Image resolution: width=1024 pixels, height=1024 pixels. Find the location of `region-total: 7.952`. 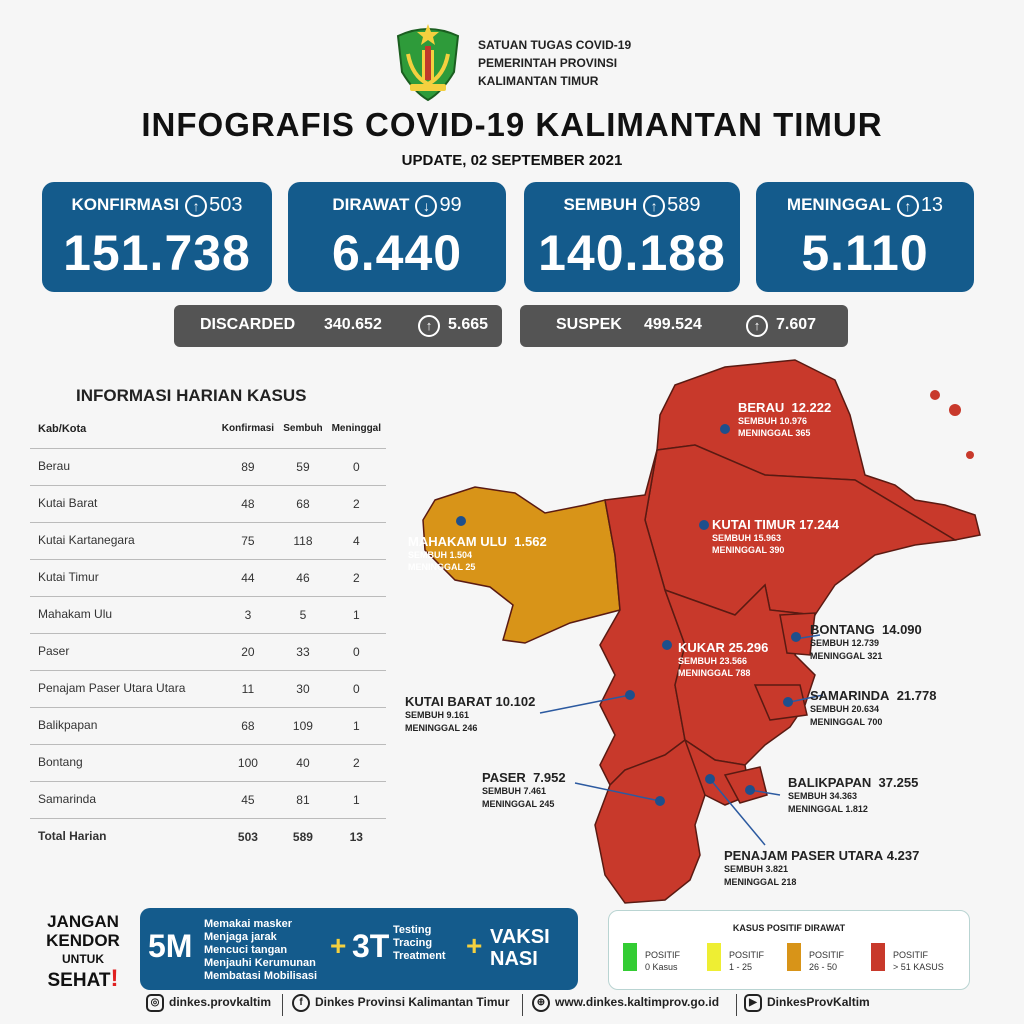

region-total: 7.952 is located at coordinates (549, 777).